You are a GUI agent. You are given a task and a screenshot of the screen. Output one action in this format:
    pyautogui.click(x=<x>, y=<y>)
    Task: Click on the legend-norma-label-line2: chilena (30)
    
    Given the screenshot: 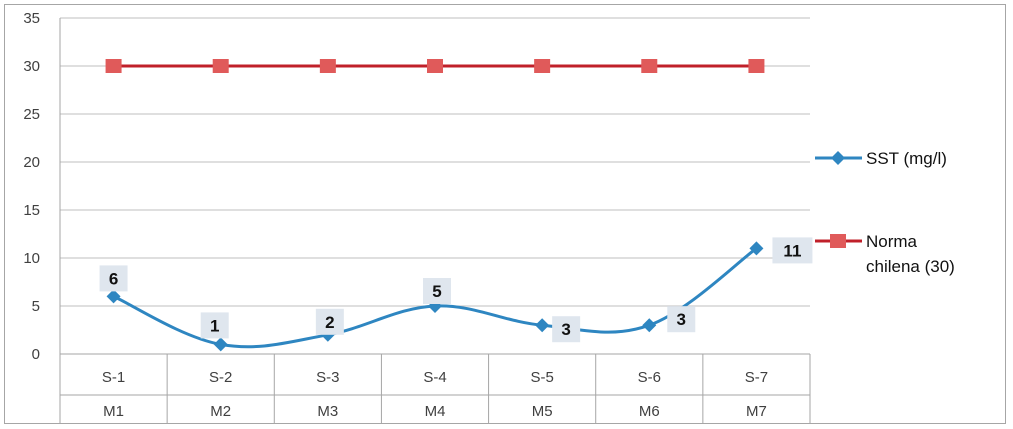 What is the action you would take?
    pyautogui.click(x=910, y=266)
    